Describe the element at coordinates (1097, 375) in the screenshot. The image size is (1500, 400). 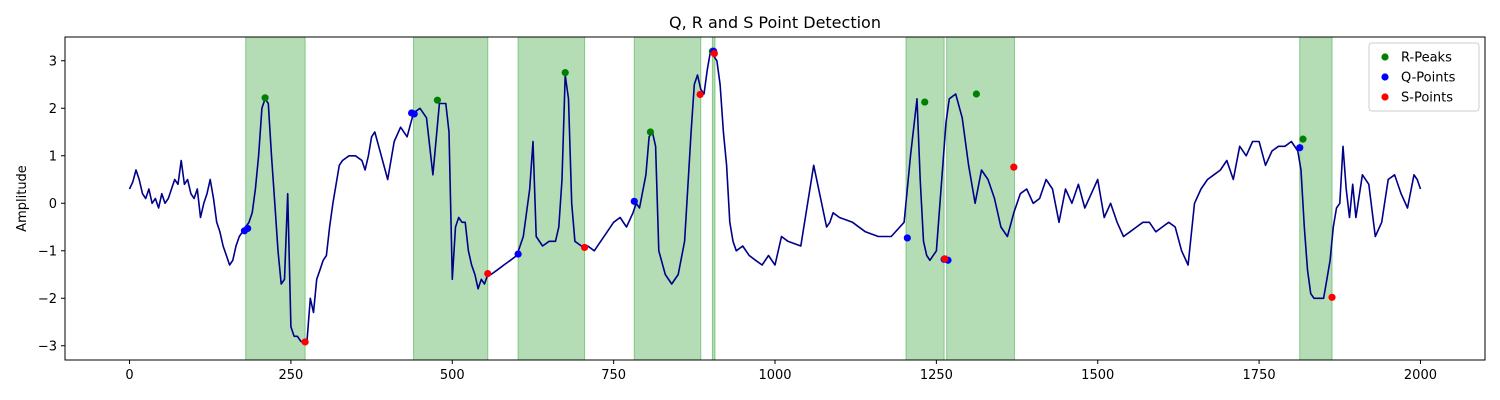
I see `x-tick-label: 1500` at that location.